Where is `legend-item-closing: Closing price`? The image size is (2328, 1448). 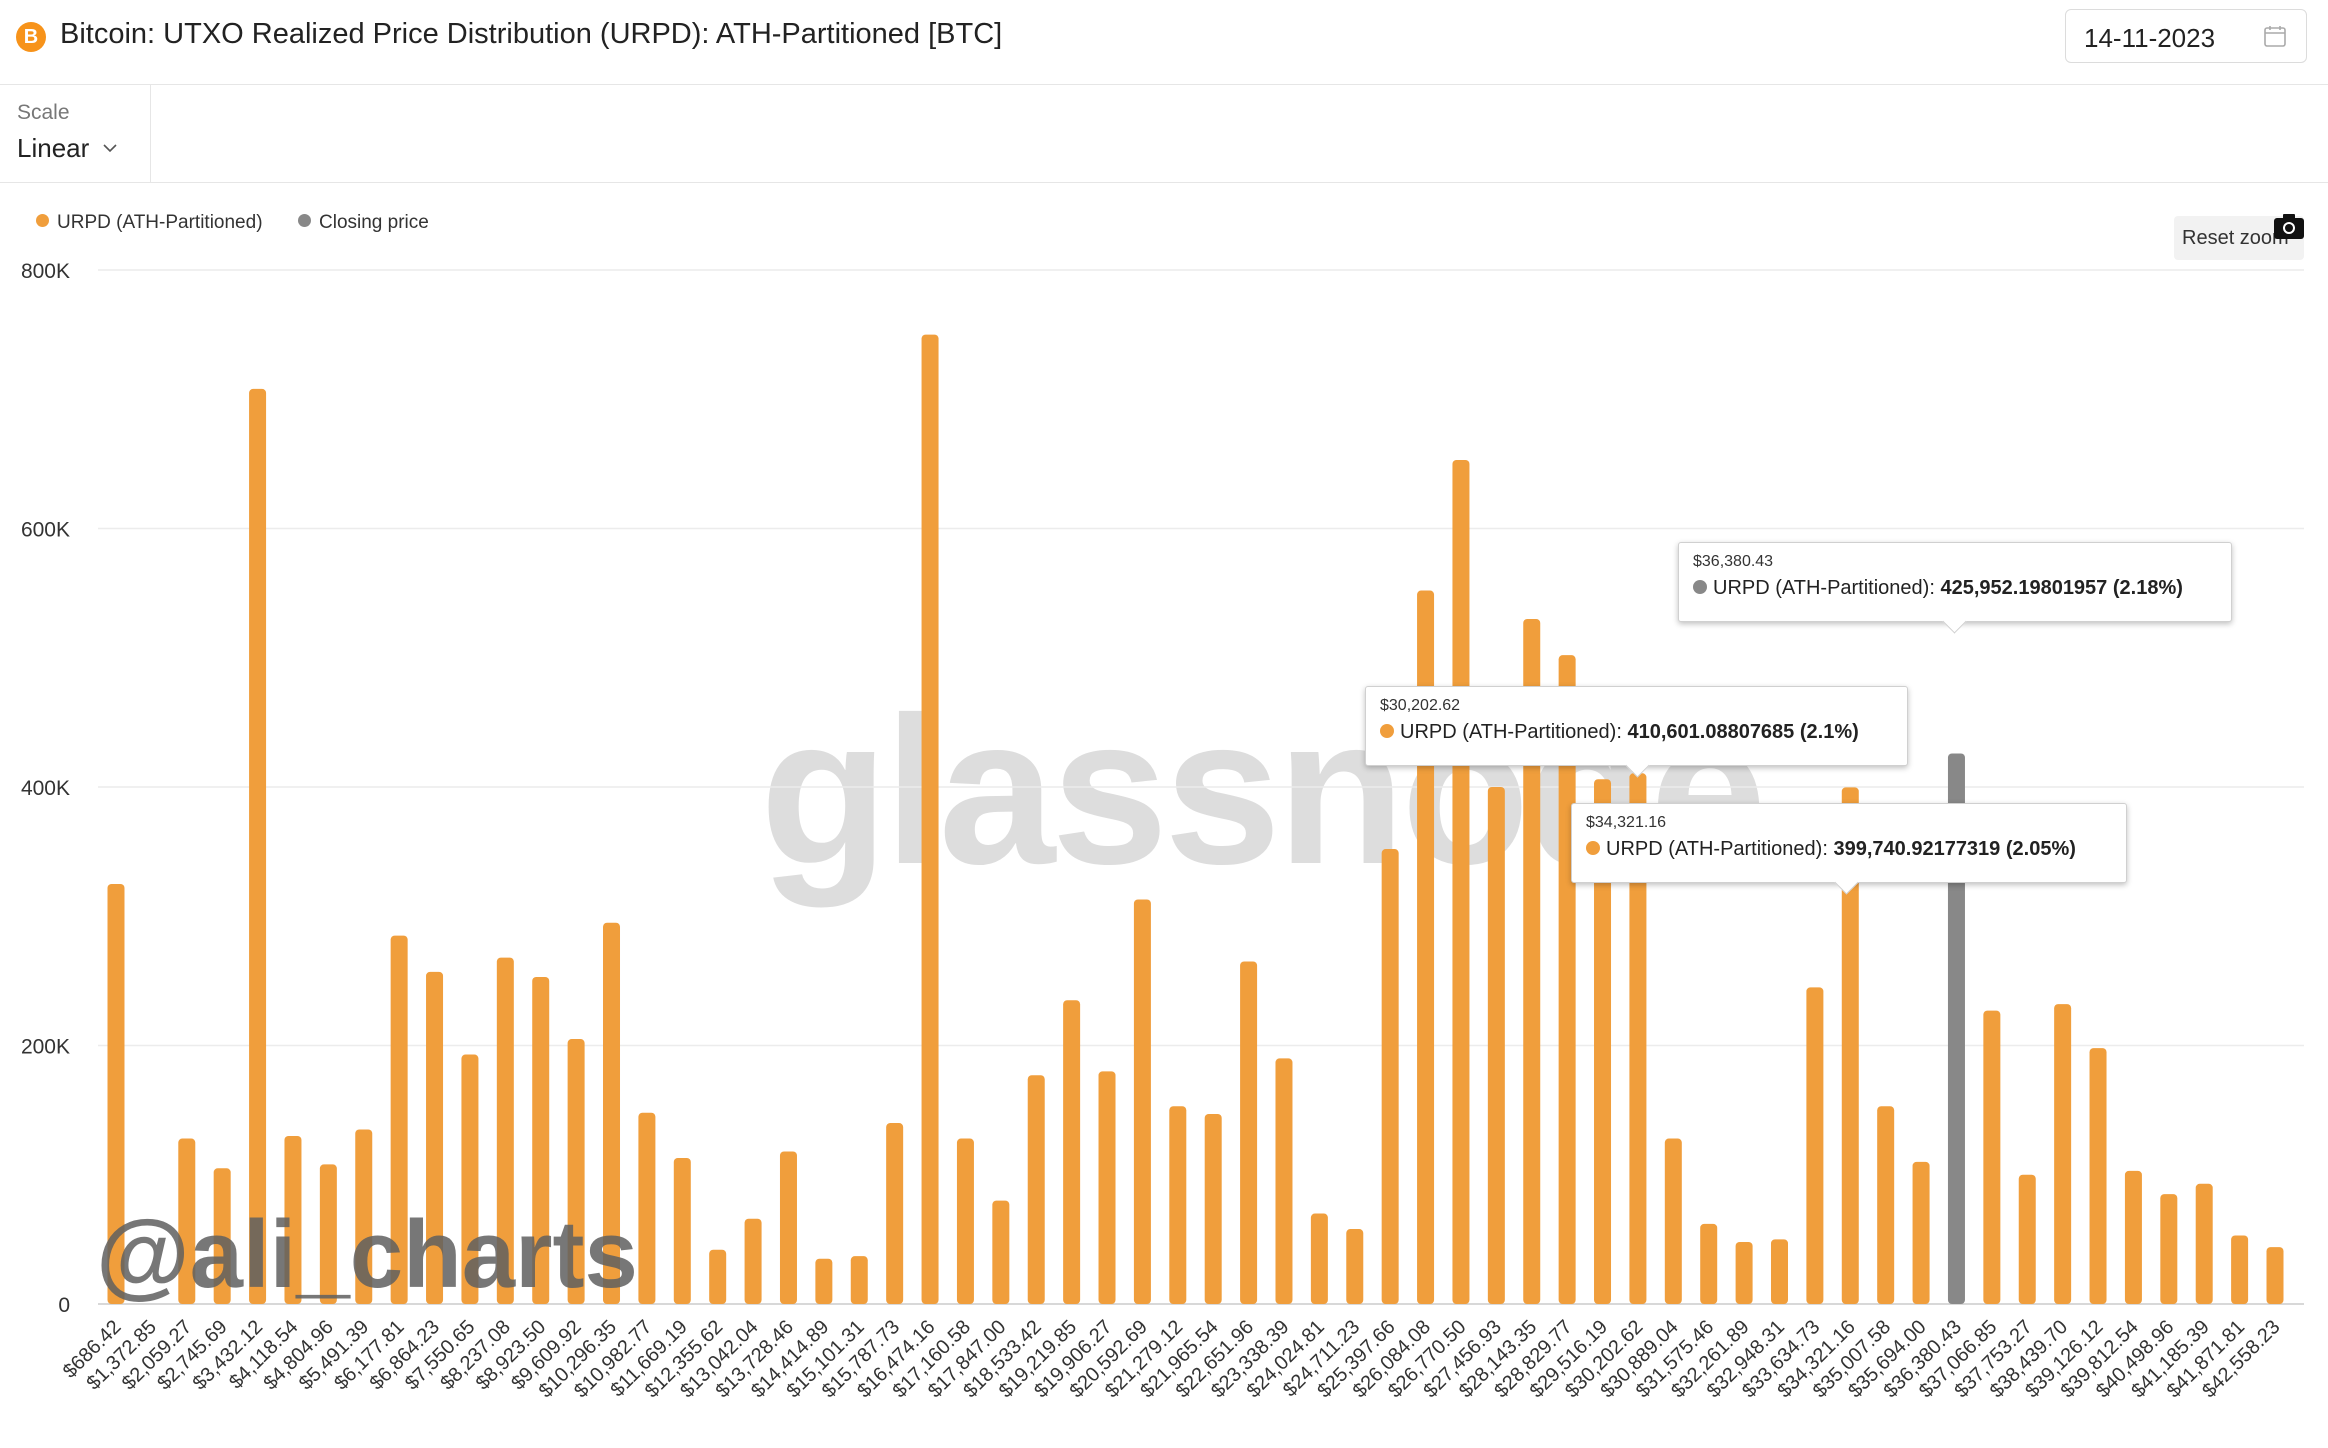
legend-item-closing: Closing price is located at coordinates (363, 223).